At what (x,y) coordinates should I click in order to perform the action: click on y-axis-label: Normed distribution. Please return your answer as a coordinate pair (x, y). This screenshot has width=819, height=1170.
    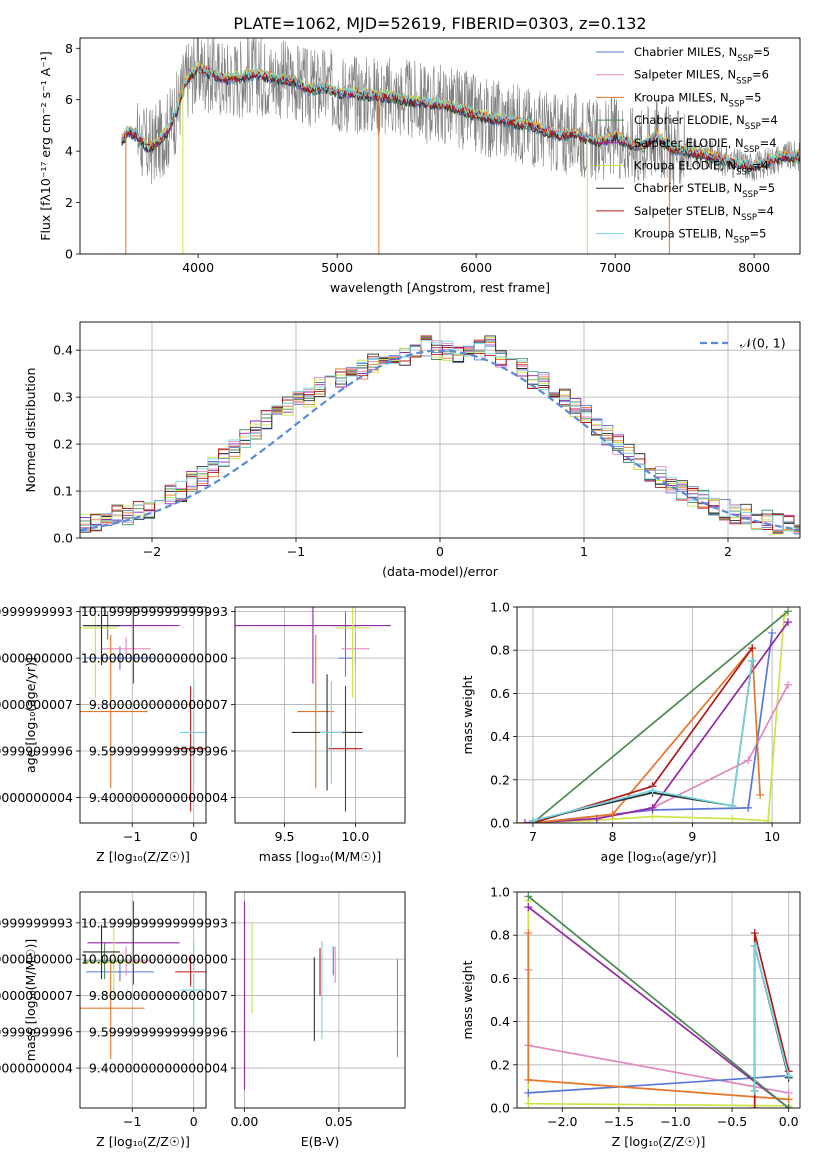
    Looking at the image, I should click on (30, 430).